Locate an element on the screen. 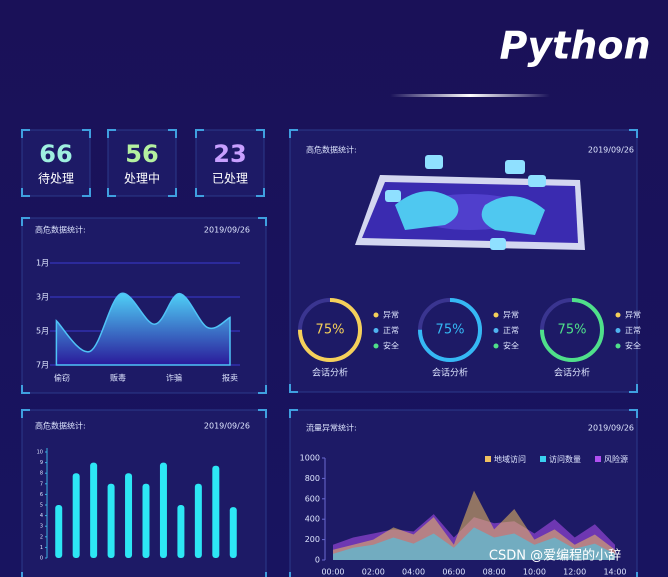  y-tick-label: 7月 is located at coordinates (42, 365).